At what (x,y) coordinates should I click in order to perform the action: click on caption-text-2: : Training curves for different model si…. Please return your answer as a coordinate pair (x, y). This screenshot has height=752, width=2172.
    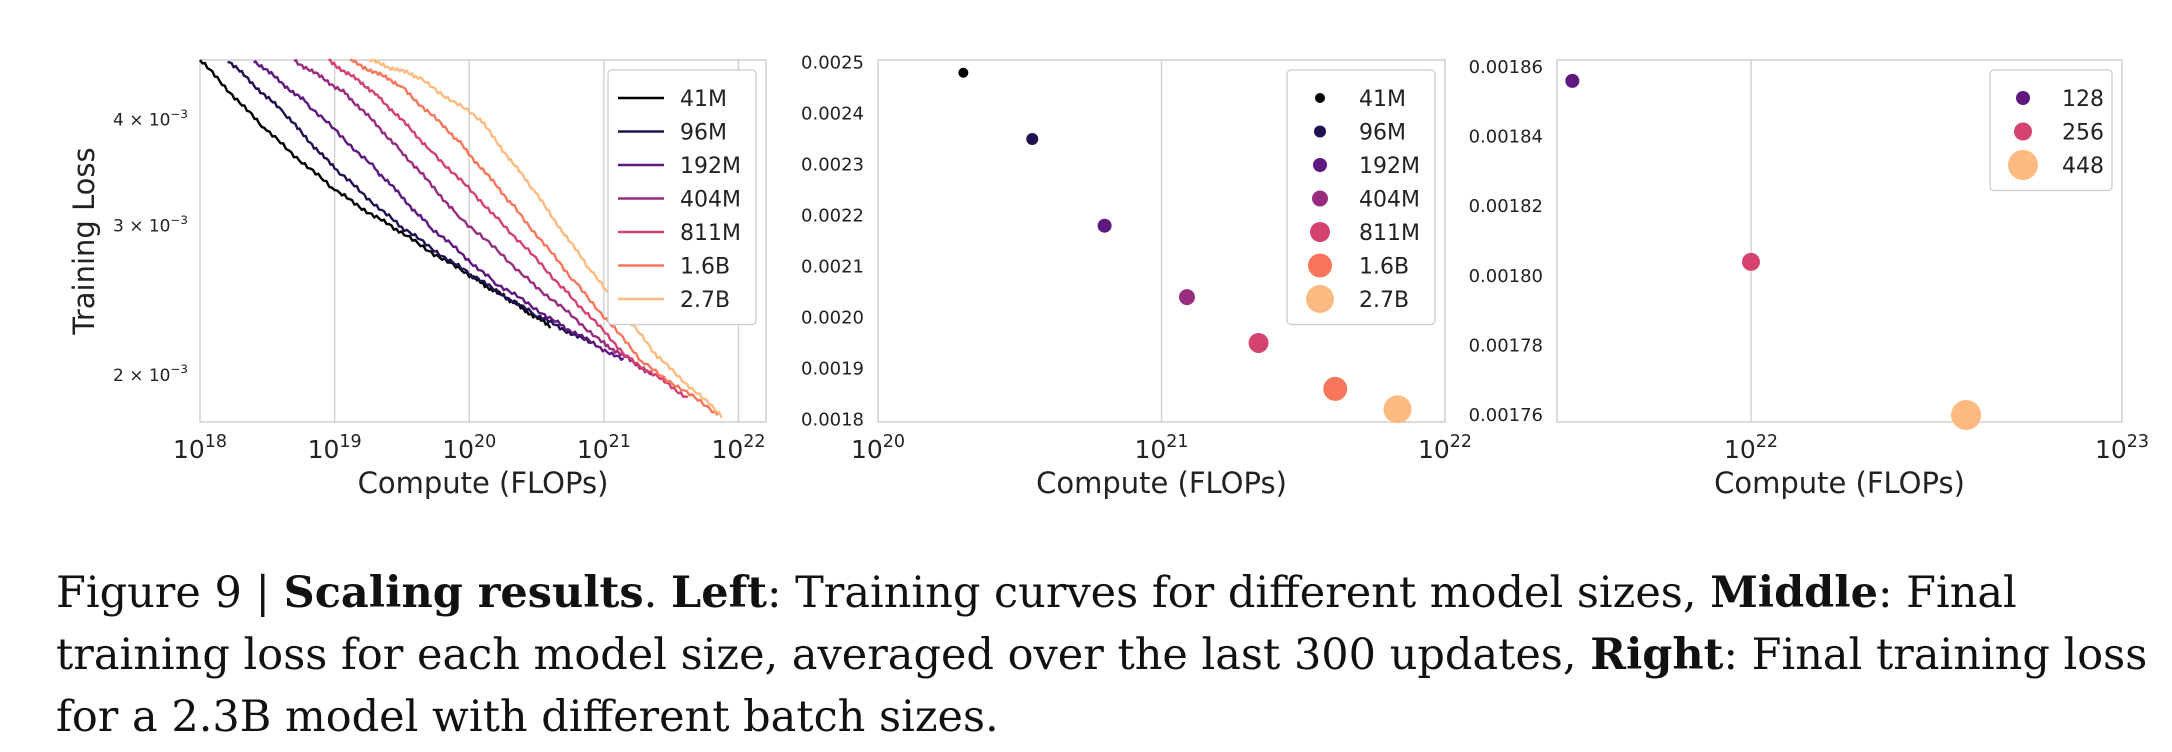
    Looking at the image, I should click on (1238, 593).